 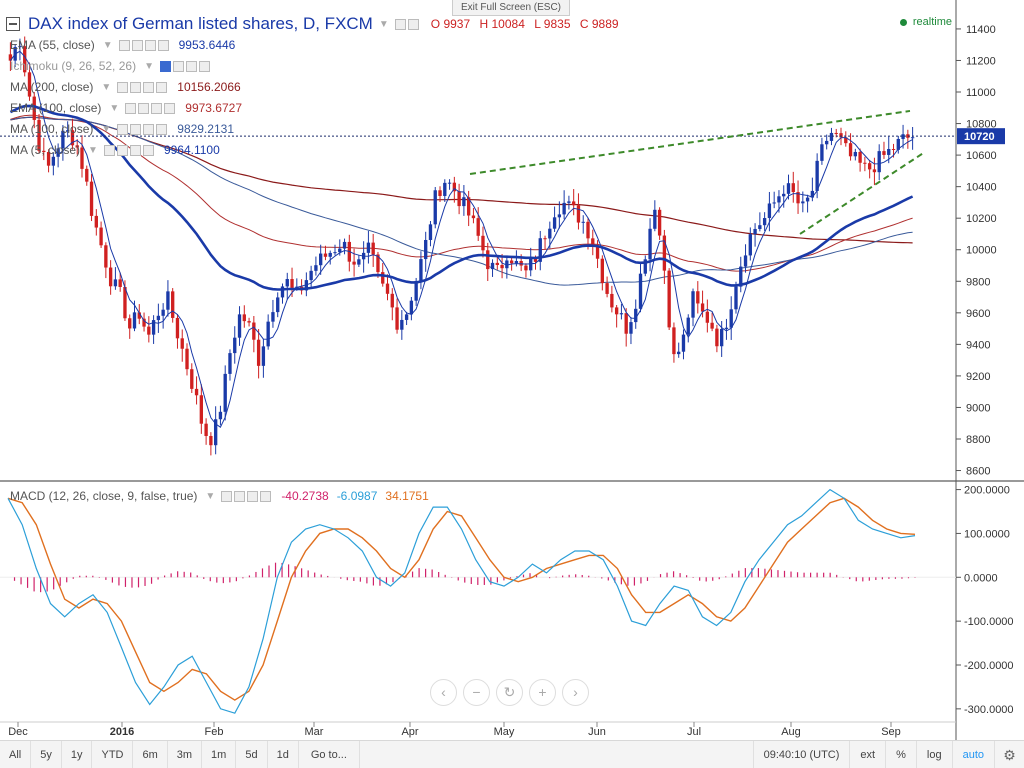 What do you see at coordinates (900, 754) in the screenshot?
I see `percent-toggle: %` at bounding box center [900, 754].